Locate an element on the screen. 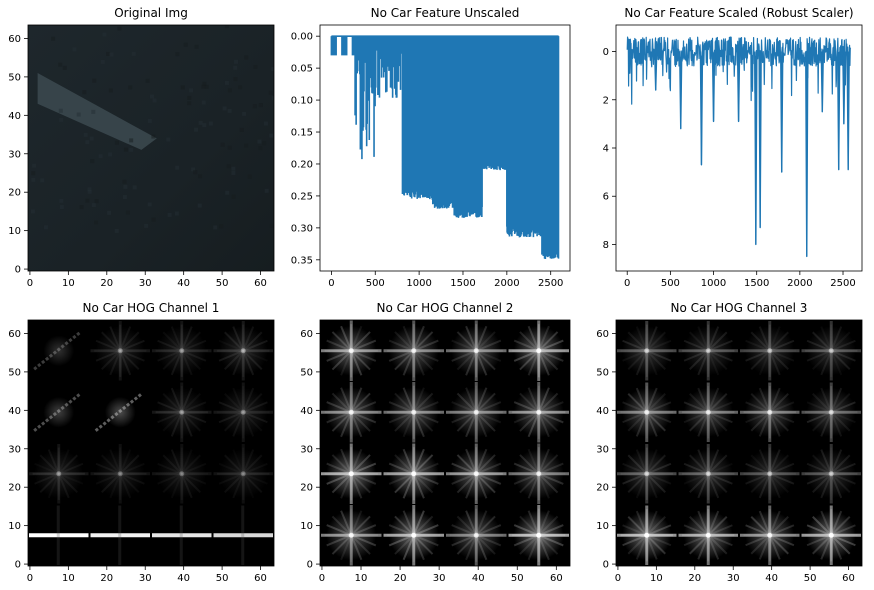 The image size is (874, 590). x-tick-label: 50 is located at coordinates (222, 283).